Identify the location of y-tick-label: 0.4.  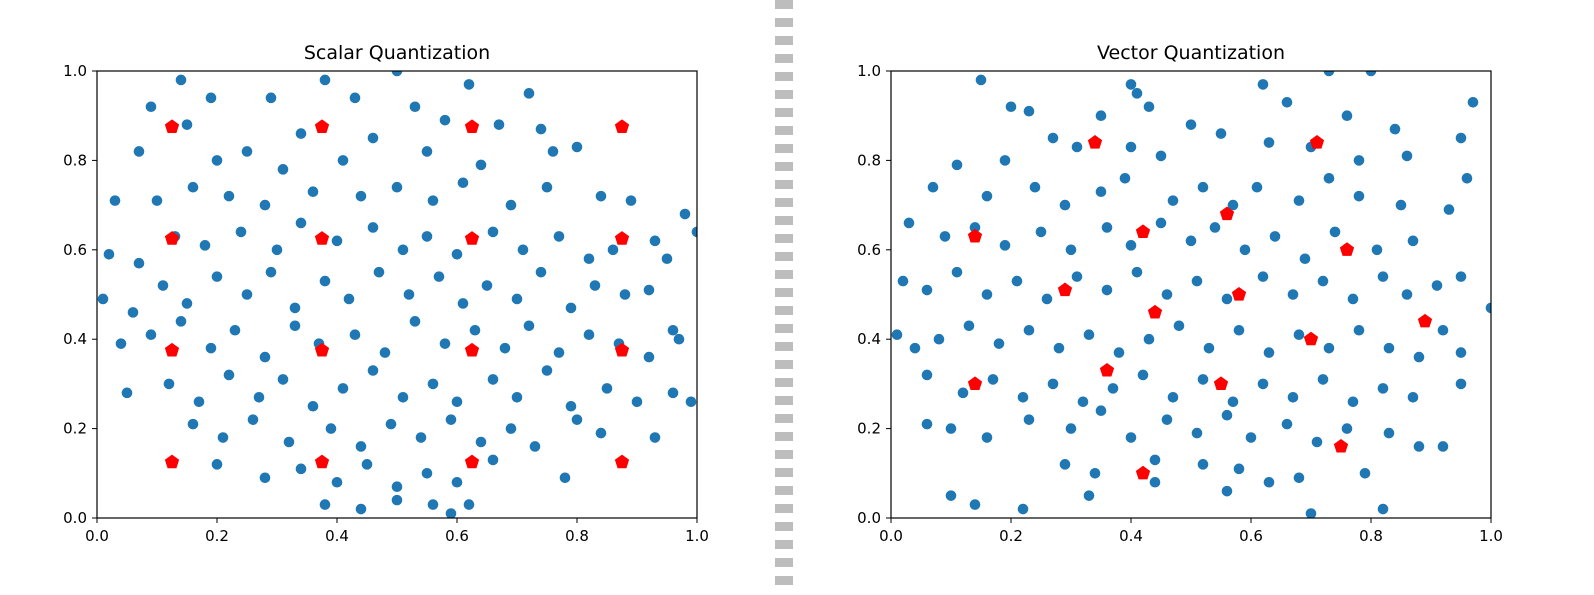
(869, 339).